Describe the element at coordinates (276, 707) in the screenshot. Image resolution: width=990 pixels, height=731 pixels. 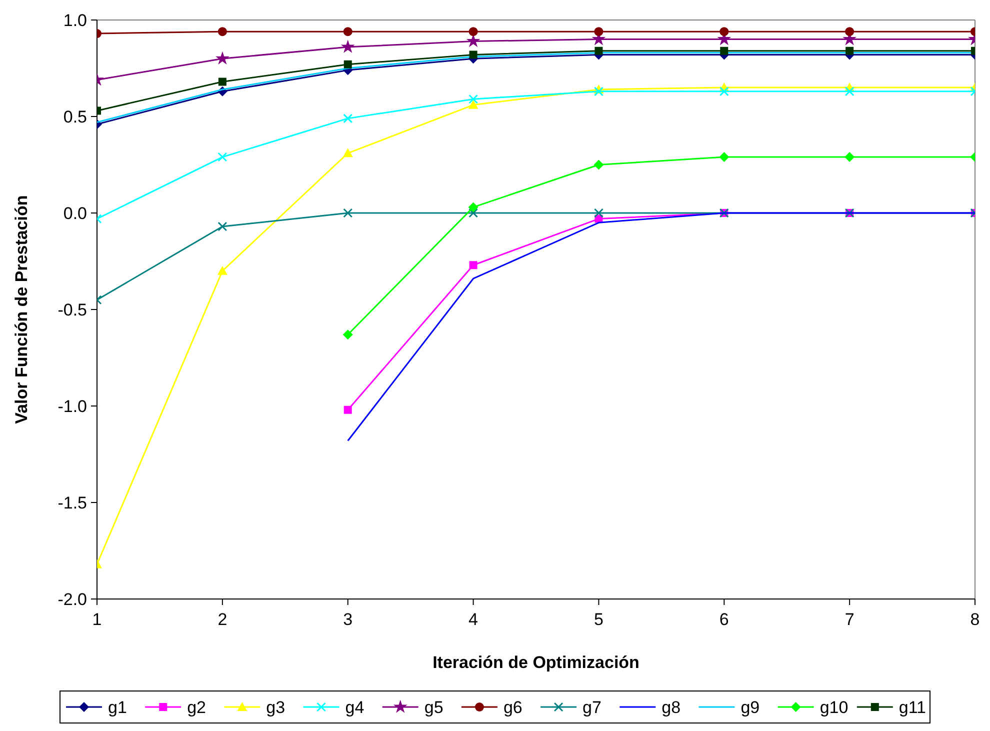
I see `legend-label: g3` at that location.